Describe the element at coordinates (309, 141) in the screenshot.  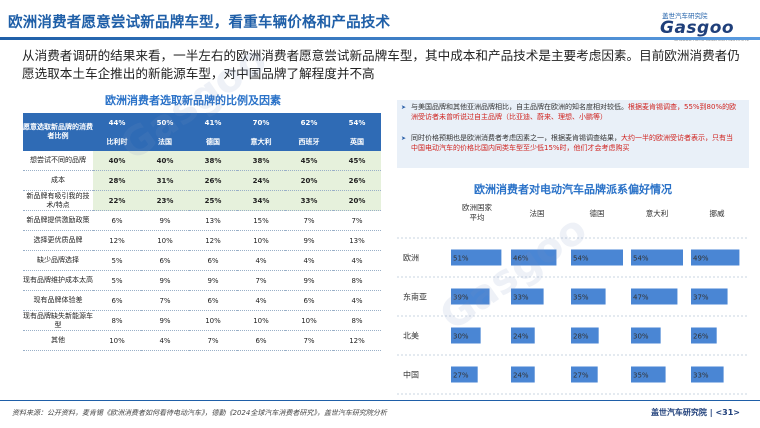
I see `column-country: 西班牙` at that location.